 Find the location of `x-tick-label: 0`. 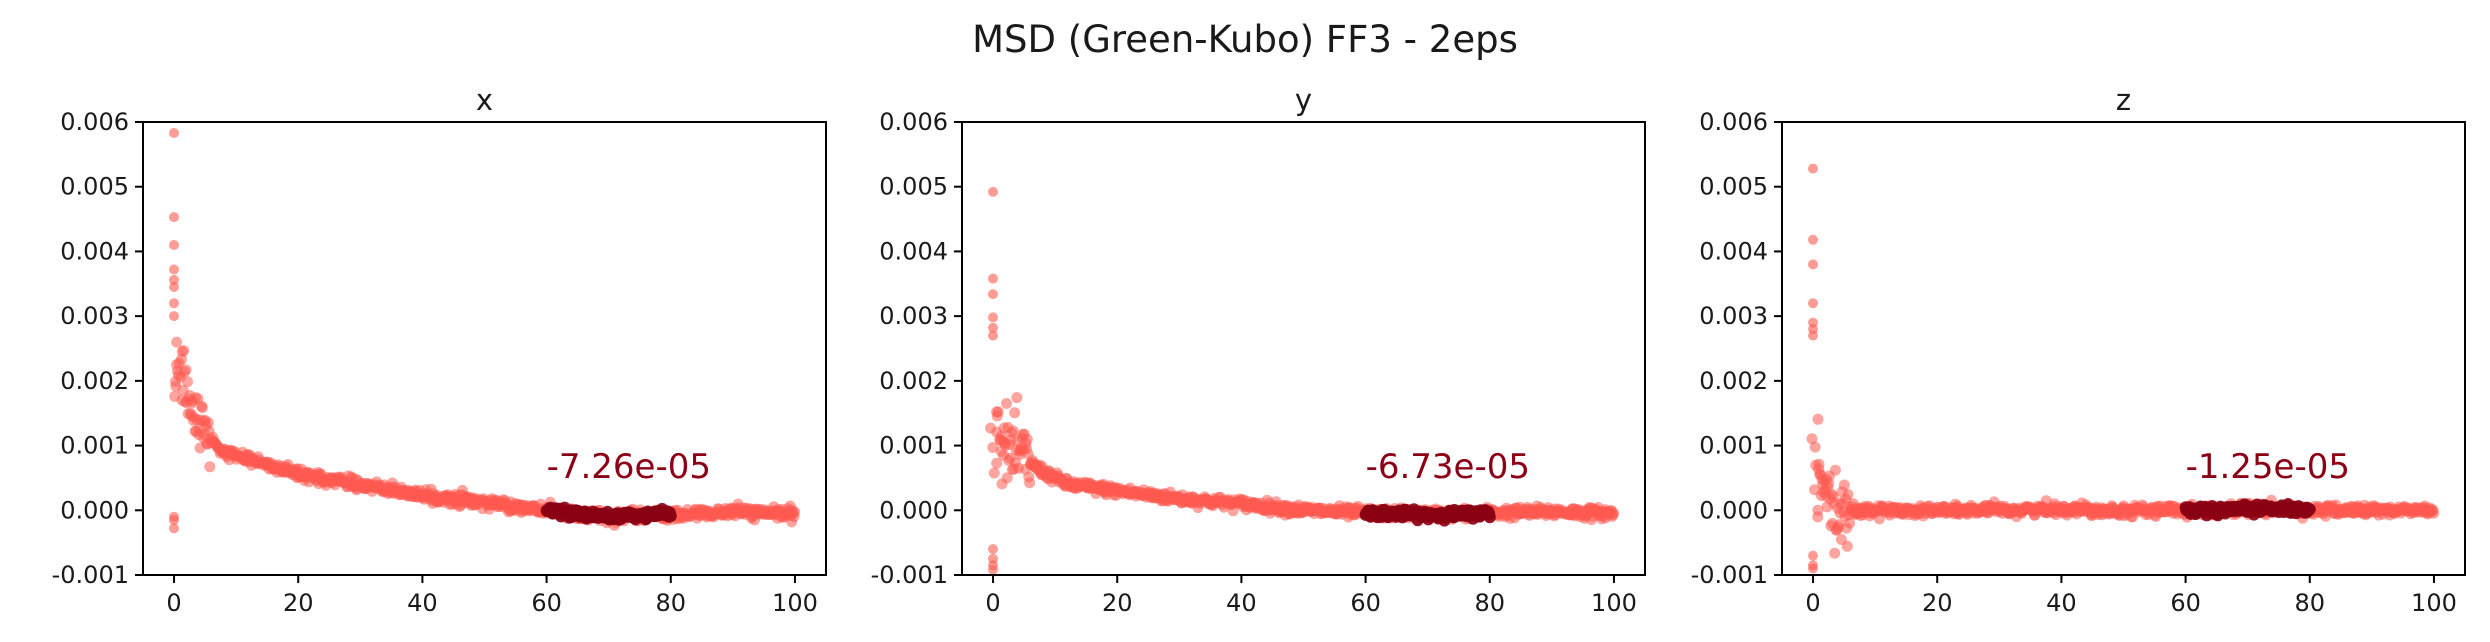

x-tick-label: 0 is located at coordinates (992, 603).